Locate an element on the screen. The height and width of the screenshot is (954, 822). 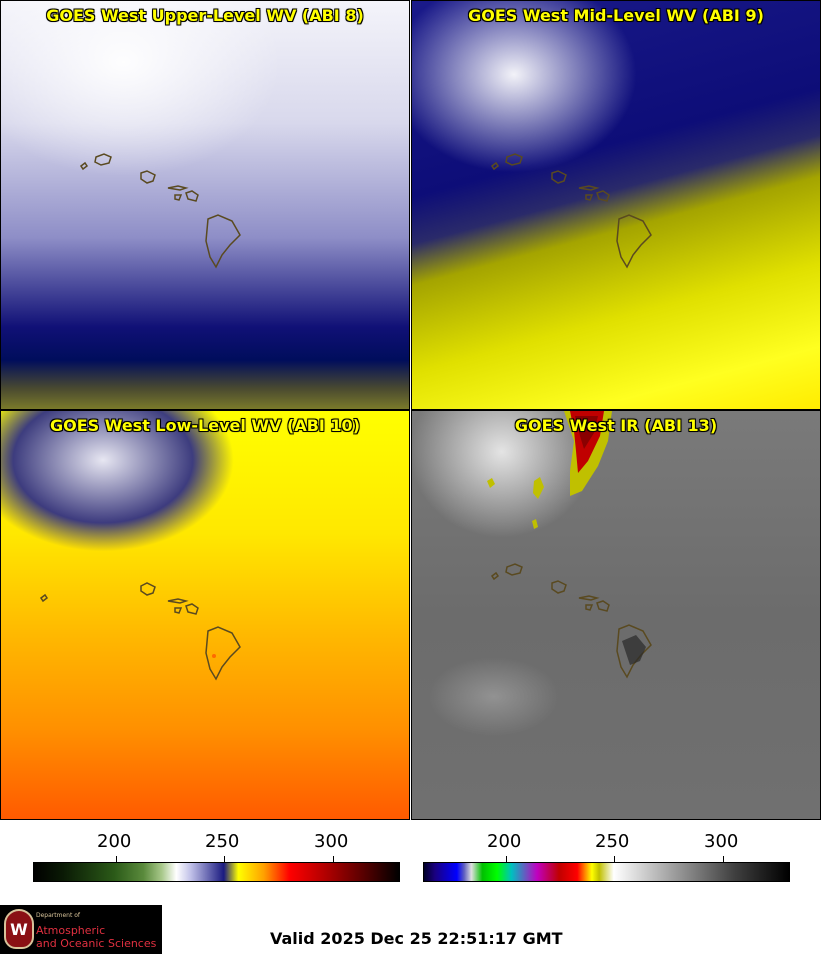
logo-dept-text: Department of is located at coordinates (58, 915).